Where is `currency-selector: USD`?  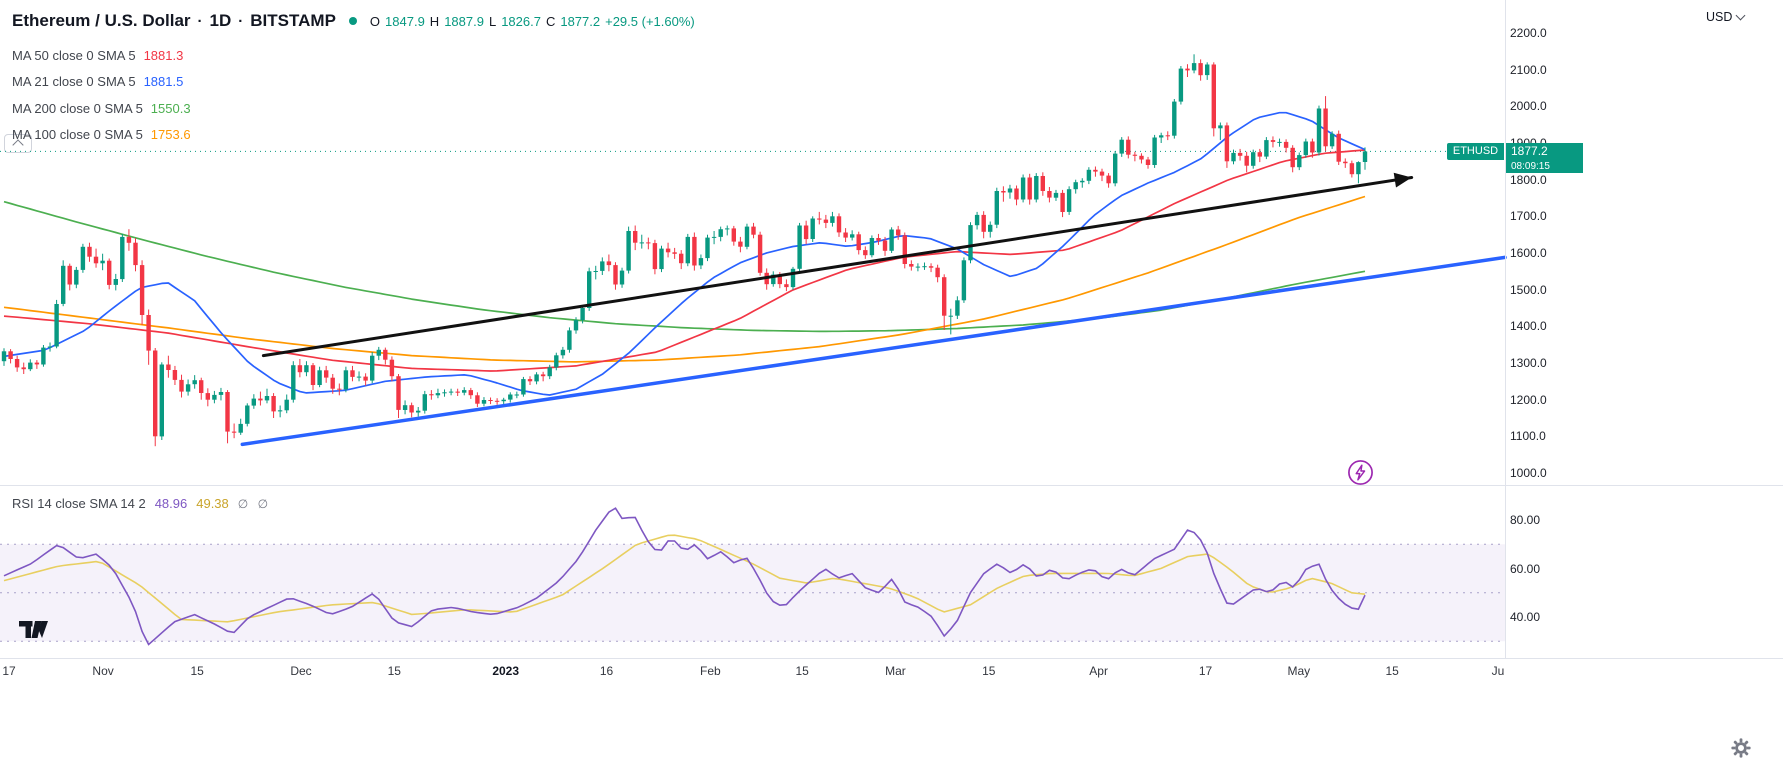
currency-selector: USD is located at coordinates (1726, 17).